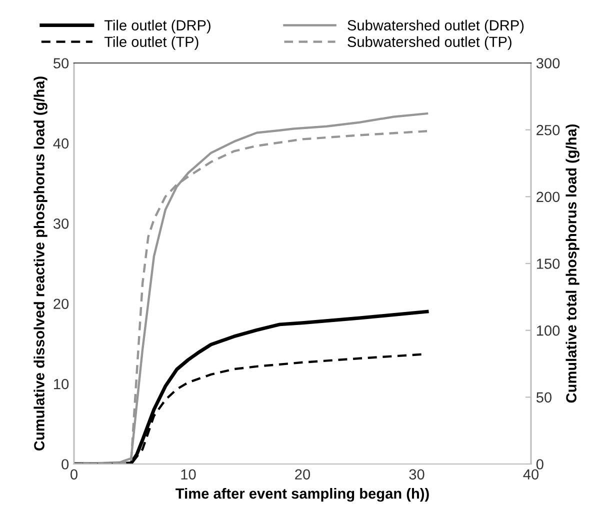 The height and width of the screenshot is (525, 602). I want to click on y2-tick-label: 250, so click(548, 130).